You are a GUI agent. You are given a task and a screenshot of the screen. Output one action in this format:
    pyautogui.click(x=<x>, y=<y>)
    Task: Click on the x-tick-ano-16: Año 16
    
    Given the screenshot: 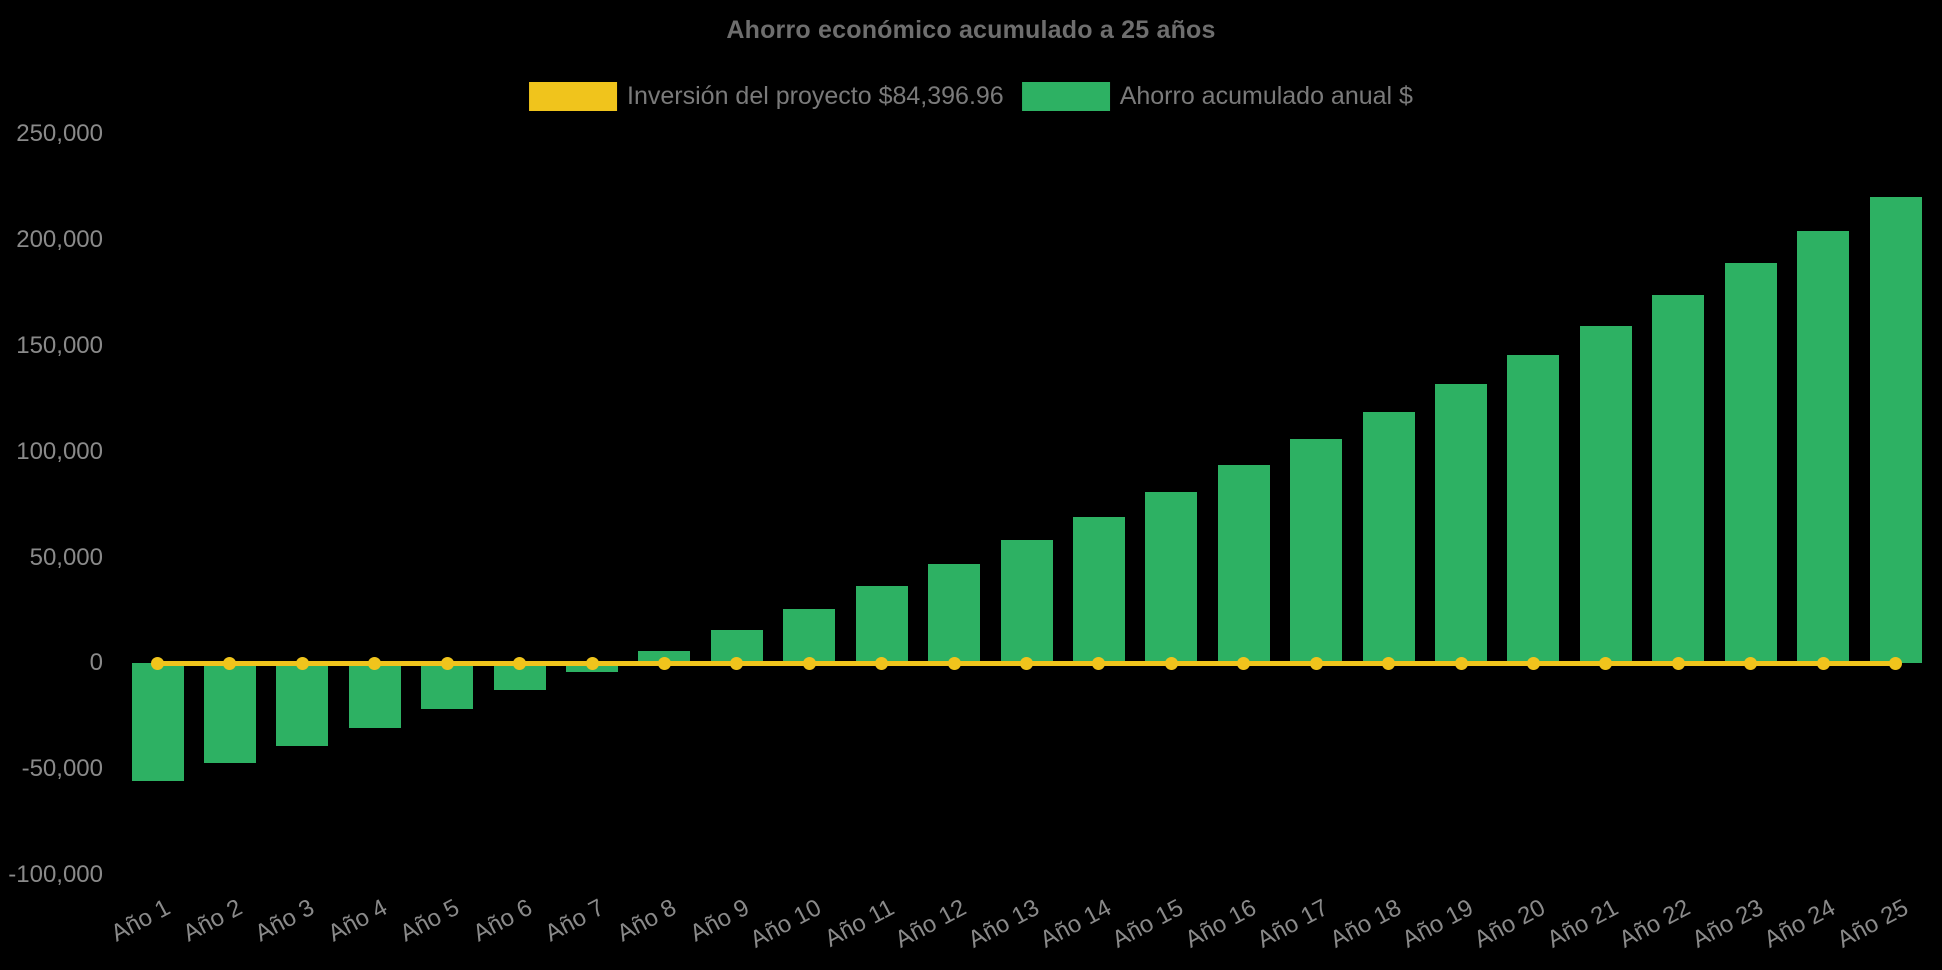 What is the action you would take?
    pyautogui.click(x=1220, y=924)
    